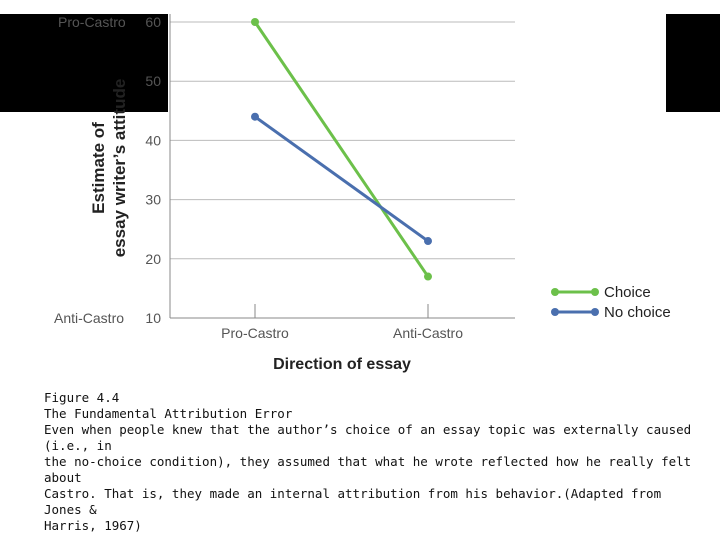  Describe the element at coordinates (341, 179) in the screenshot. I see `series-line-no-choice` at that location.